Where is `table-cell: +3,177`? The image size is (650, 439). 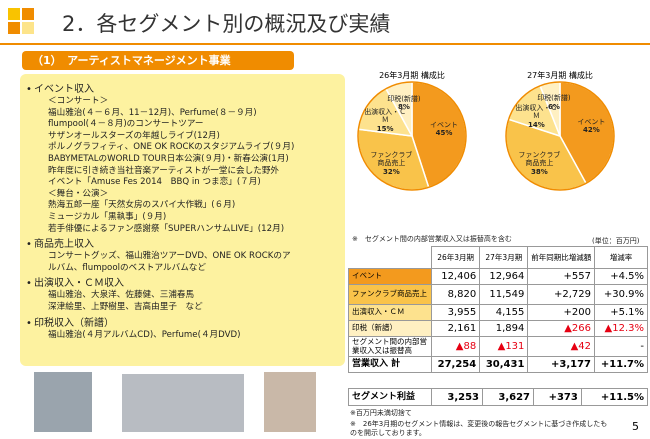
table-cell: +3,177 is located at coordinates (561, 364).